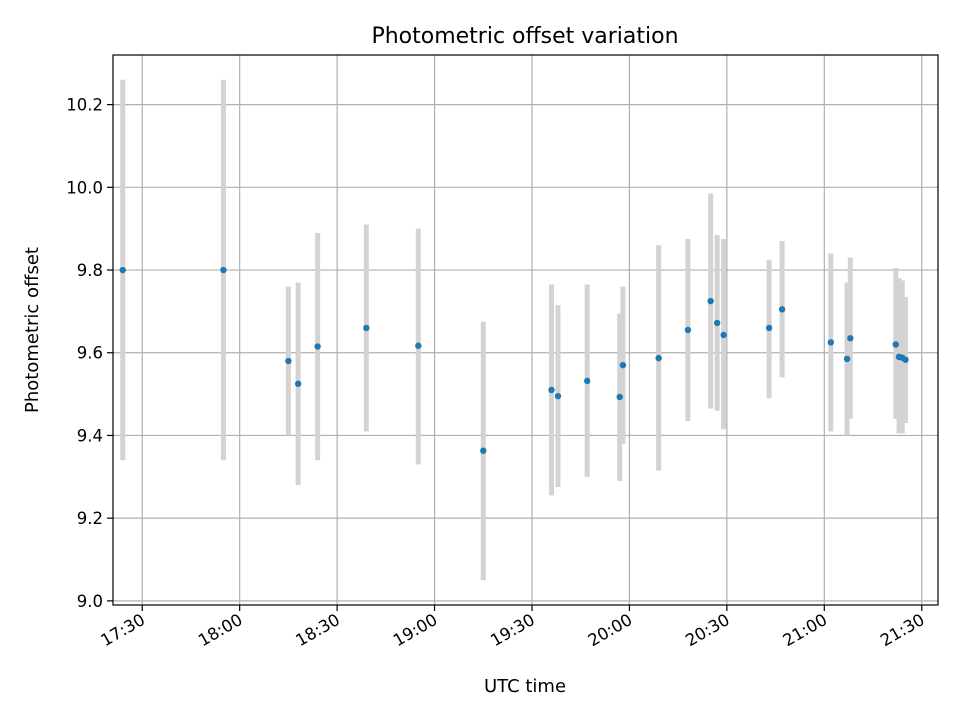  What do you see at coordinates (90, 435) in the screenshot?
I see `y-tick-label: 9.4` at bounding box center [90, 435].